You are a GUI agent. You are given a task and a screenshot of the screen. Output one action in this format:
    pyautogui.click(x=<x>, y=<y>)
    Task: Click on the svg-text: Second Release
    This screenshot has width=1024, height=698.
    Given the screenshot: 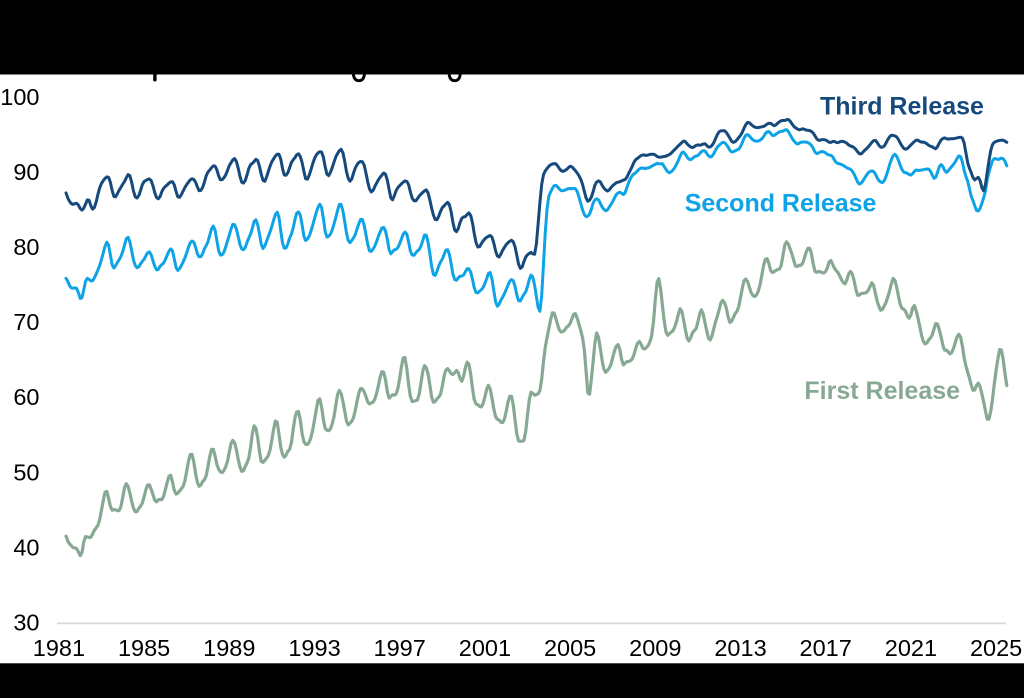 What is the action you would take?
    pyautogui.click(x=781, y=204)
    